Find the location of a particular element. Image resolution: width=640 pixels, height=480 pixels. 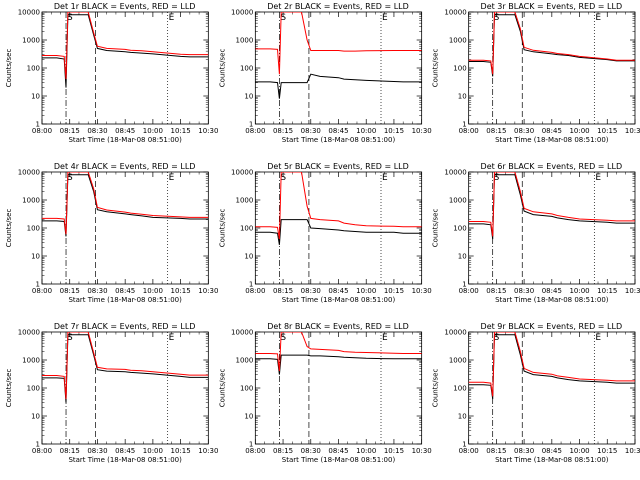

panel-title: Det 4r BLACK = Events, RED = LLD is located at coordinates (125, 166).